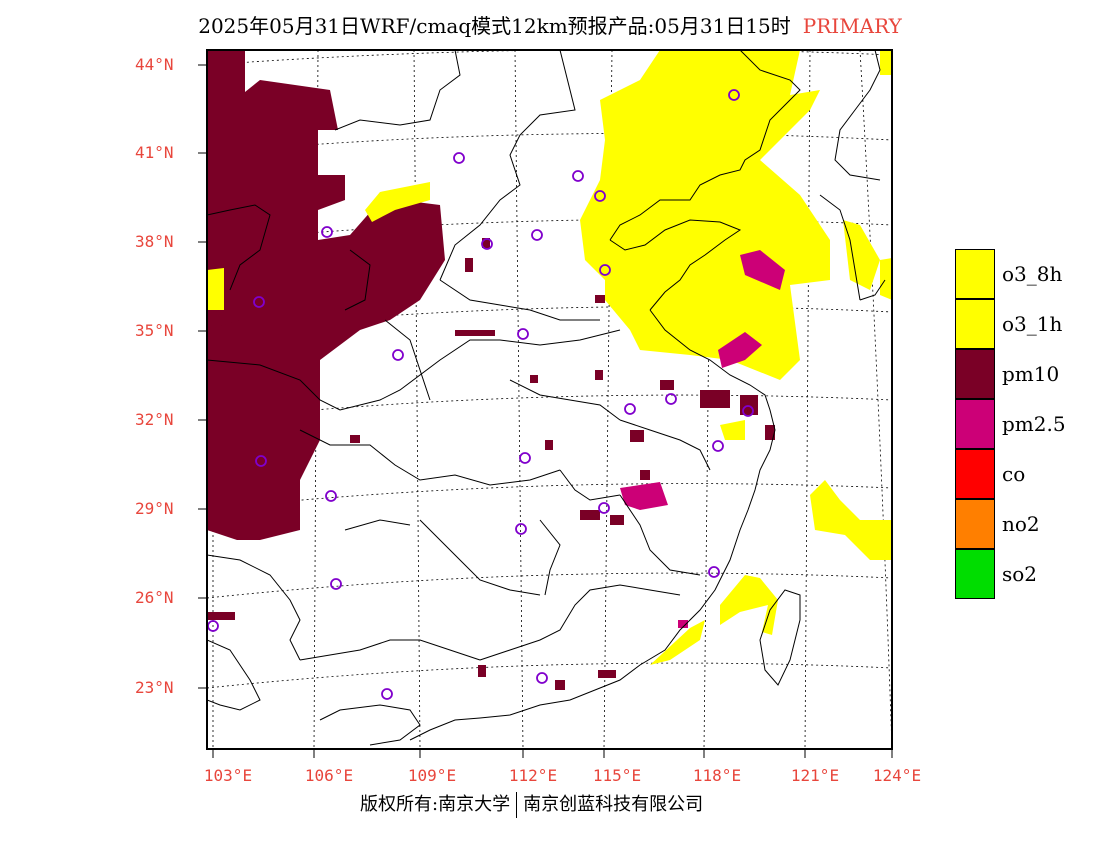 The image size is (1100, 850). I want to click on lon-label: 121°E, so click(815, 775).